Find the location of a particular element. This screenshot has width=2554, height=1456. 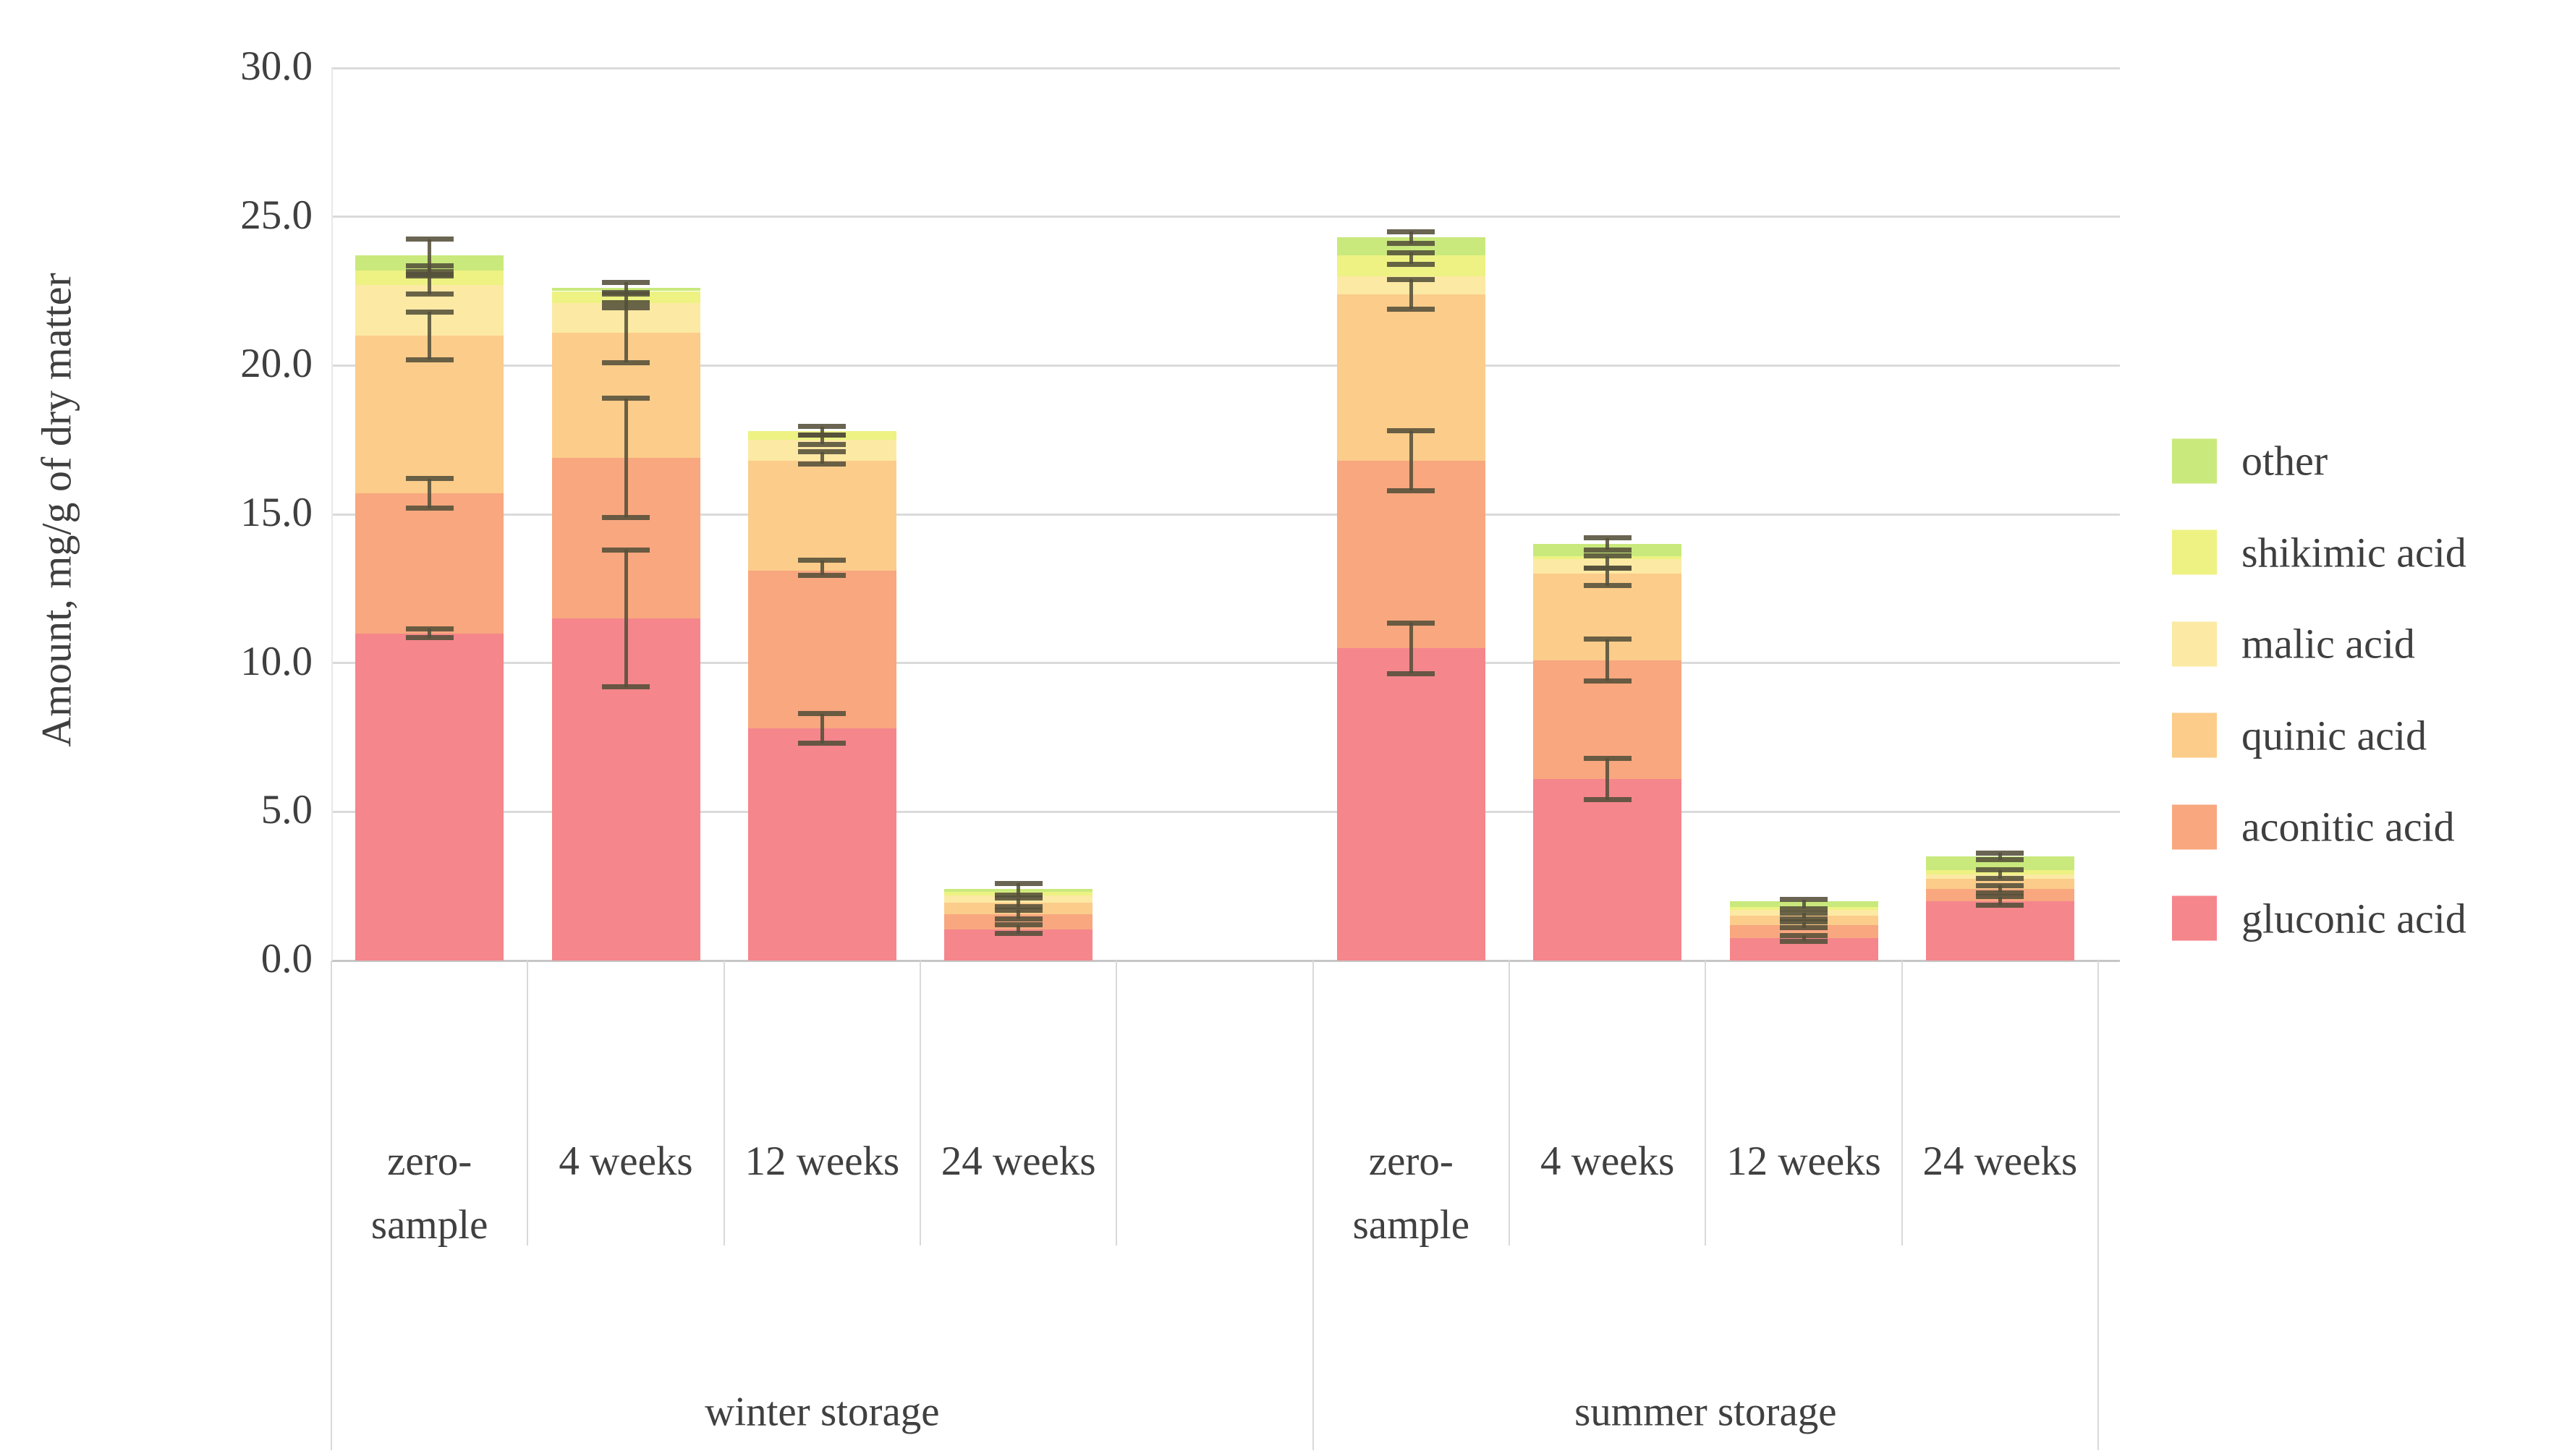

legend-label: shikimic acid is located at coordinates (2353, 552).